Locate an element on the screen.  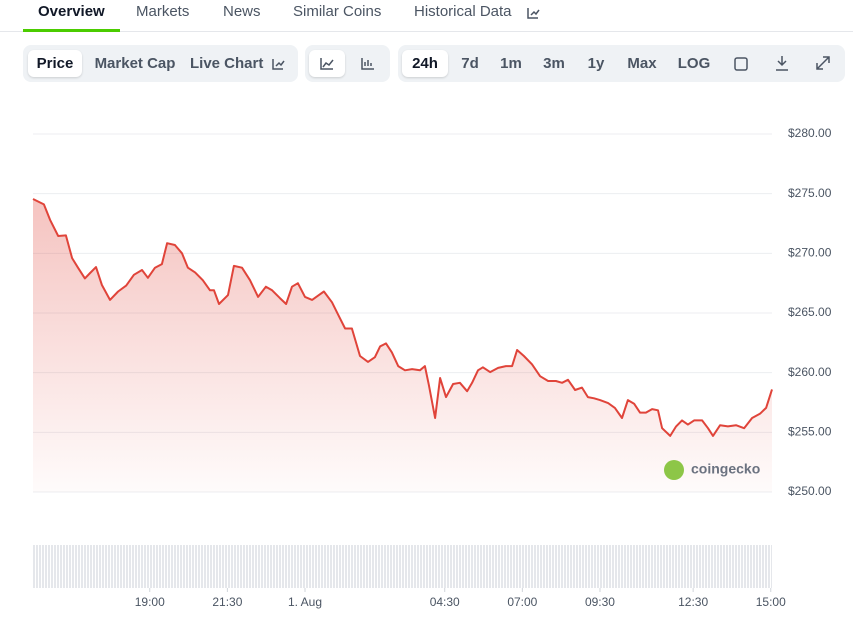
x-tick-label: 19:00 is located at coordinates (150, 602).